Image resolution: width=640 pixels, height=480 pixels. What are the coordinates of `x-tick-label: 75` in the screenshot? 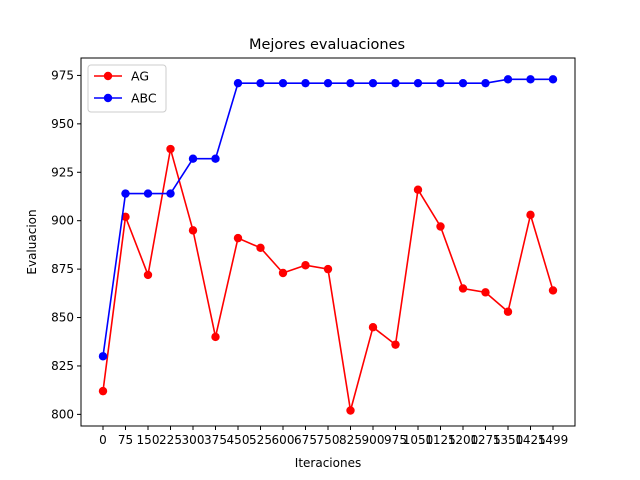 It's located at (125, 440).